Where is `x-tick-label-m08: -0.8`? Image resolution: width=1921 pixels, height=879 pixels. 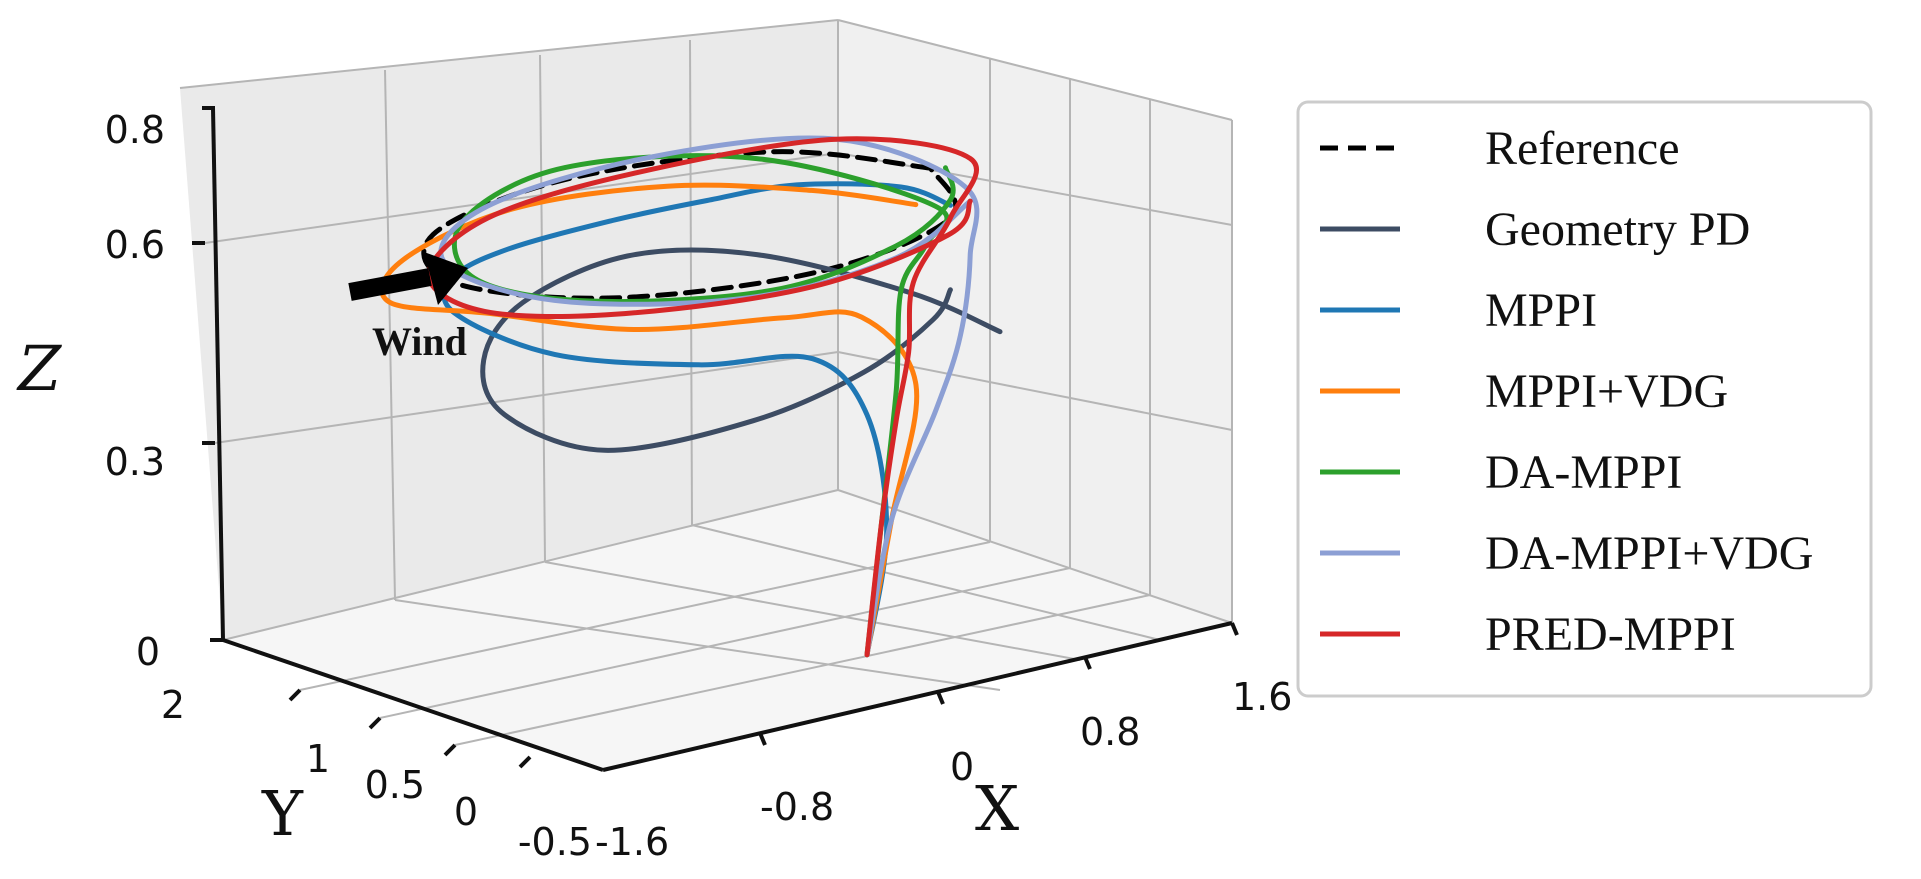 x-tick-label-m08: -0.8 is located at coordinates (797, 807).